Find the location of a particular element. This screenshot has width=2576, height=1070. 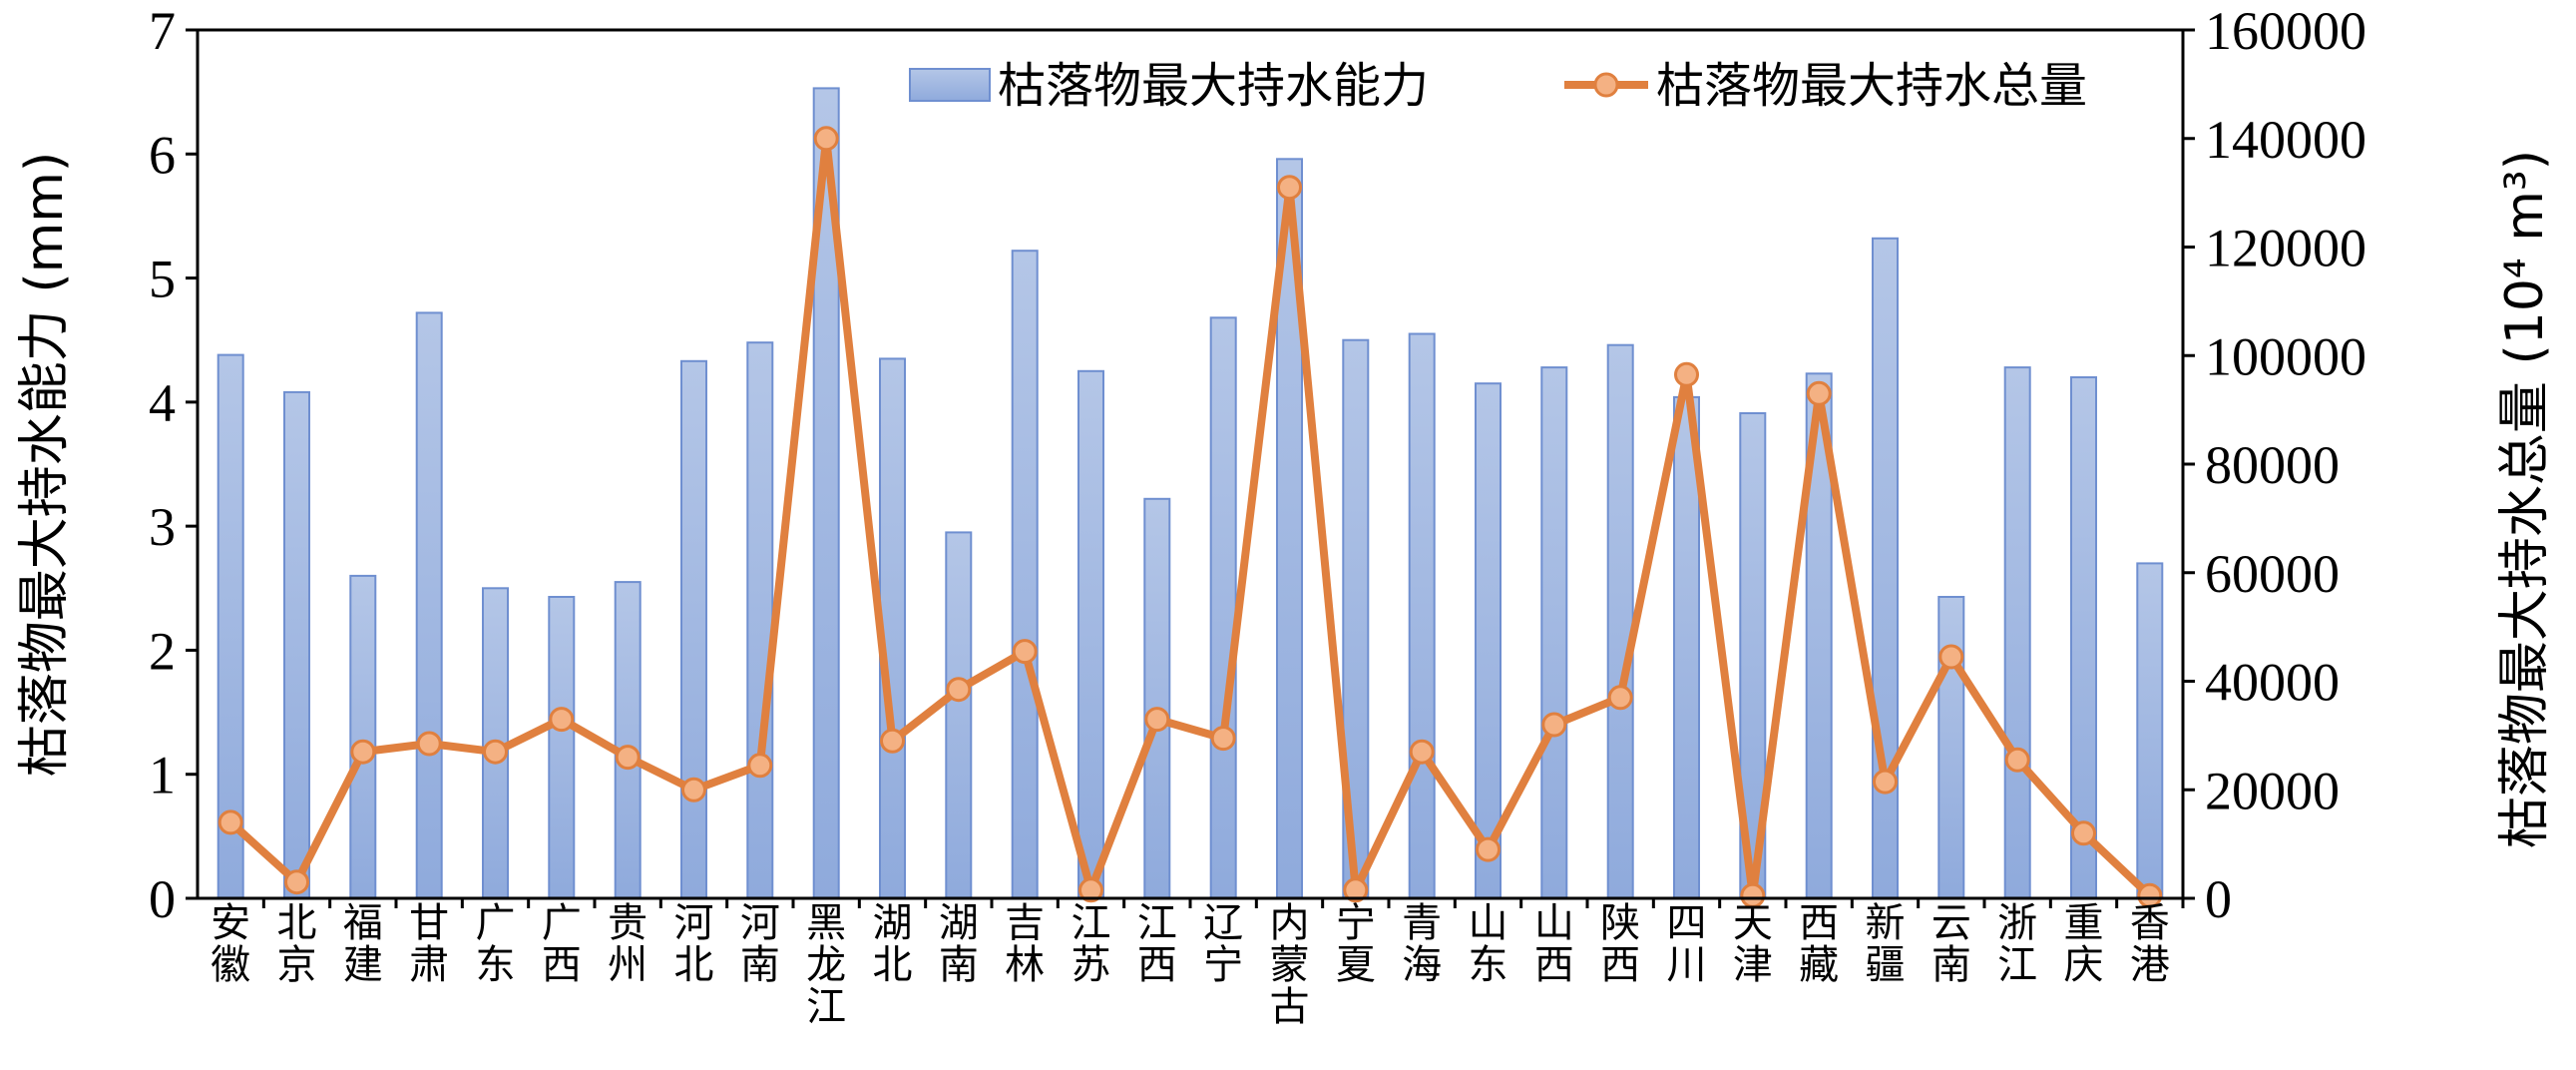

left-tick-label: 6 is located at coordinates (162, 155).